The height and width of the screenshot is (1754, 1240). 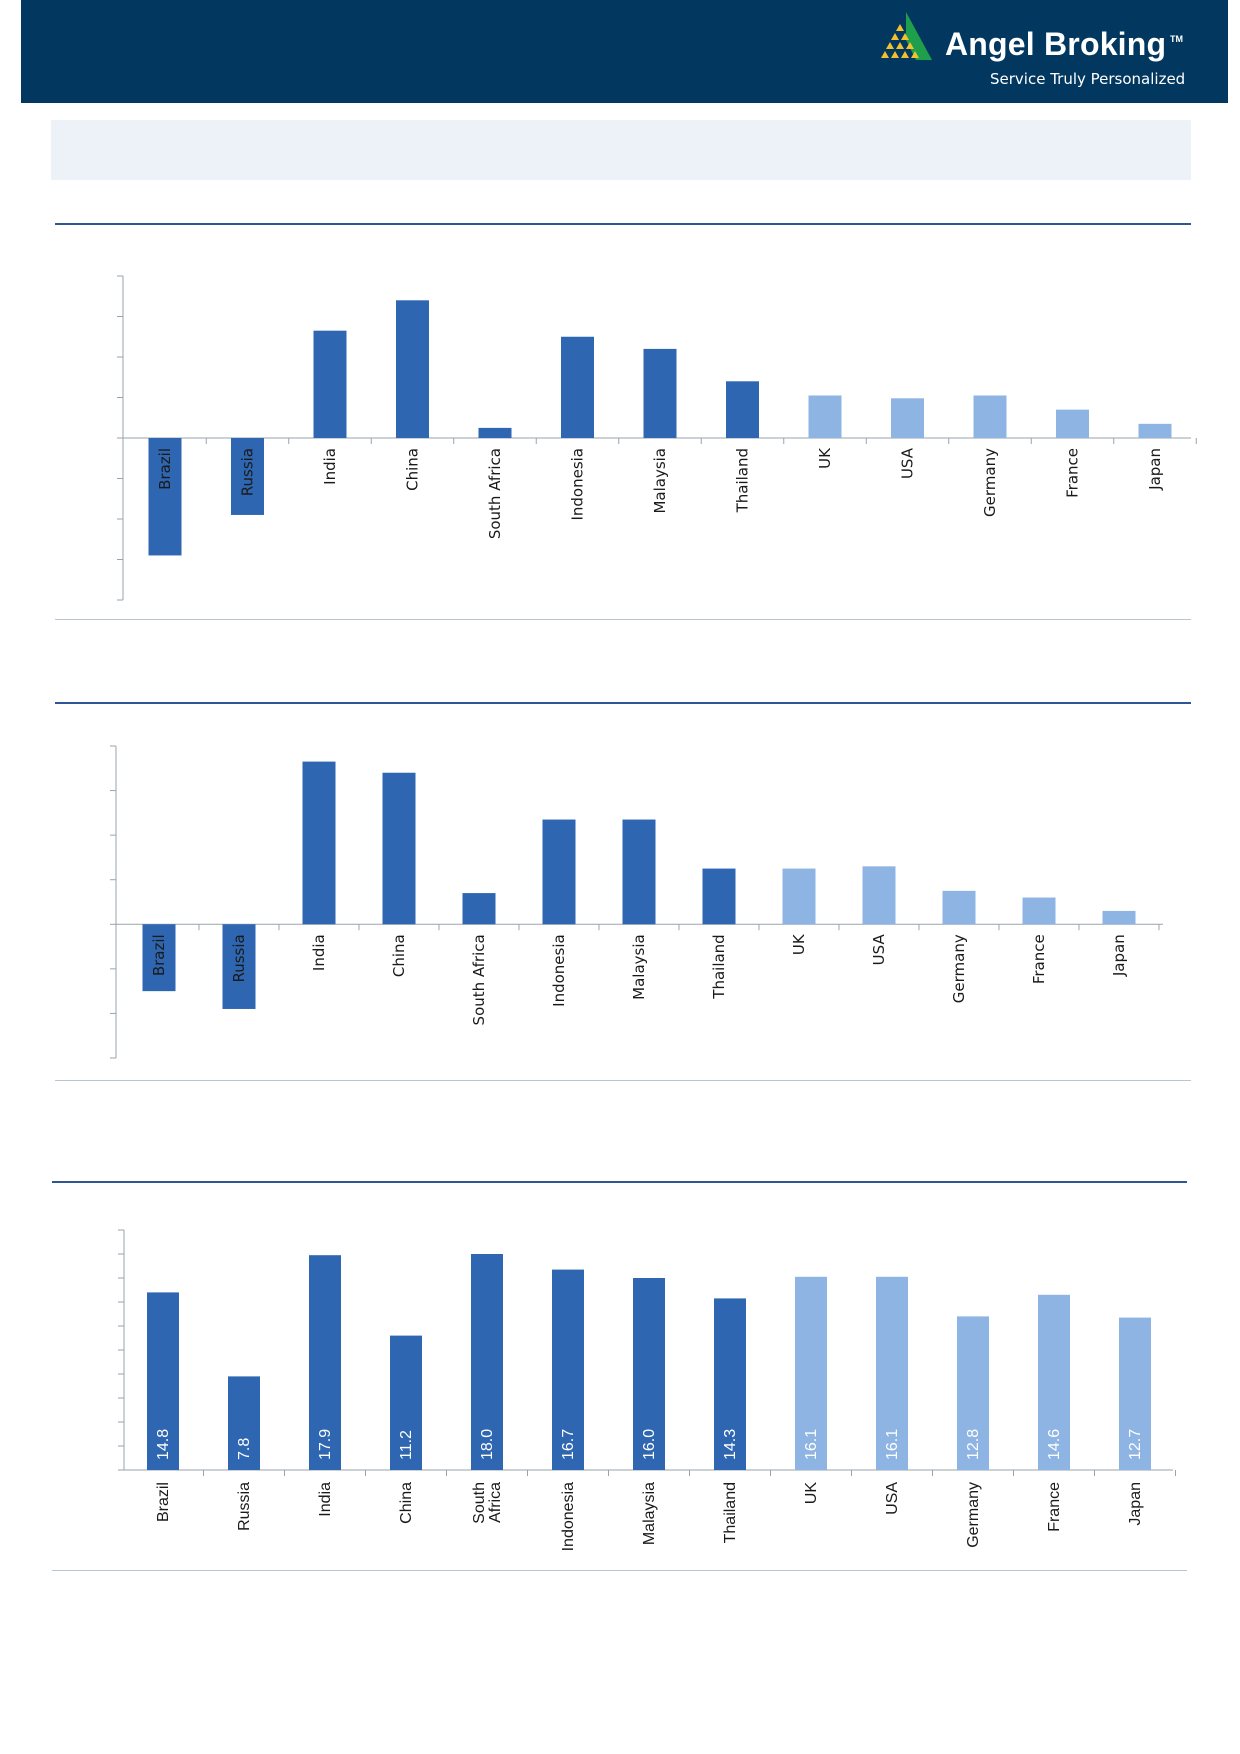 What do you see at coordinates (623, 1080) in the screenshot?
I see `chart-2-bottom-rule` at bounding box center [623, 1080].